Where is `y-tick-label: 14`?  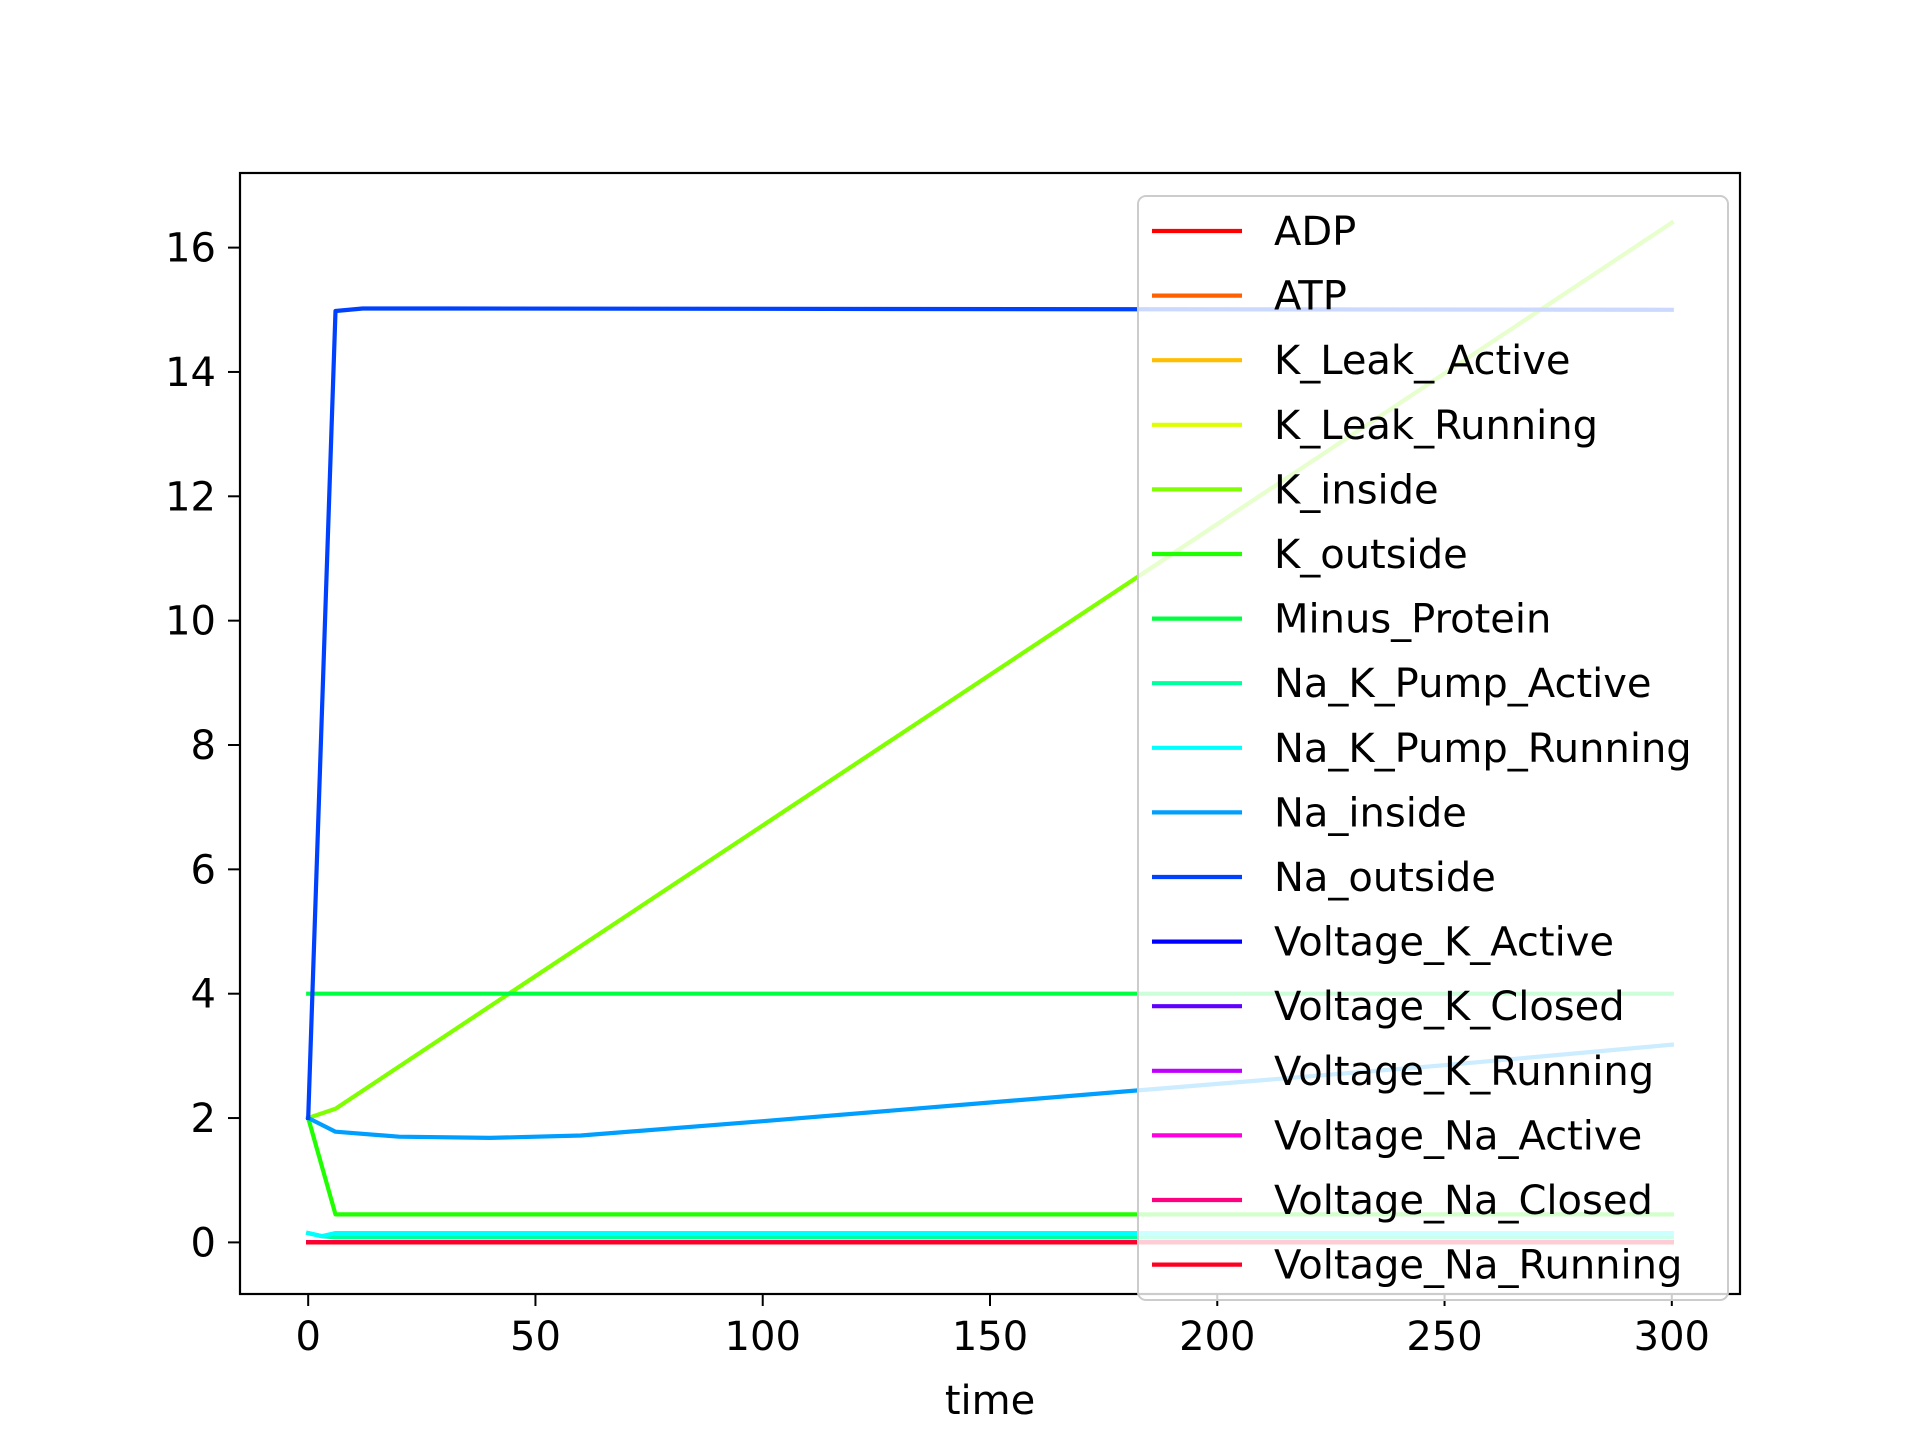
y-tick-label: 14 is located at coordinates (190, 373).